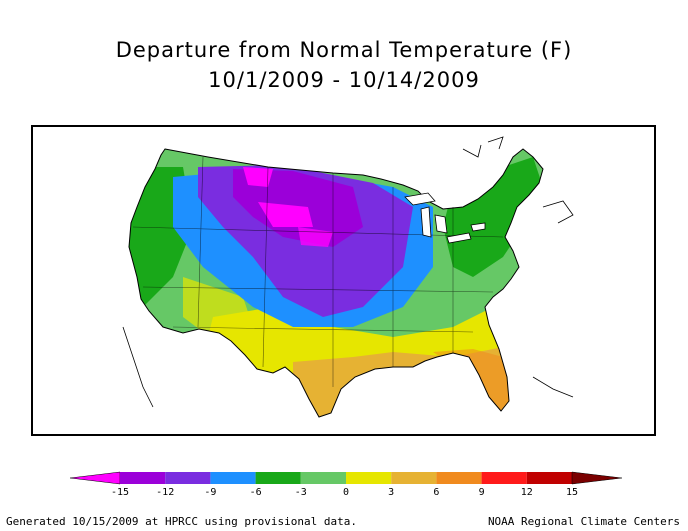 The image size is (688, 531). I want to click on legend-low-arrow, so click(95, 478).